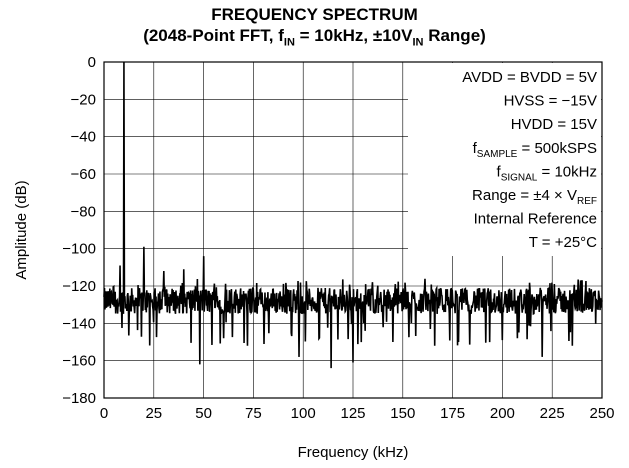 The width and height of the screenshot is (629, 468). I want to click on x-axis-label: Frequency (kHz), so click(353, 452).